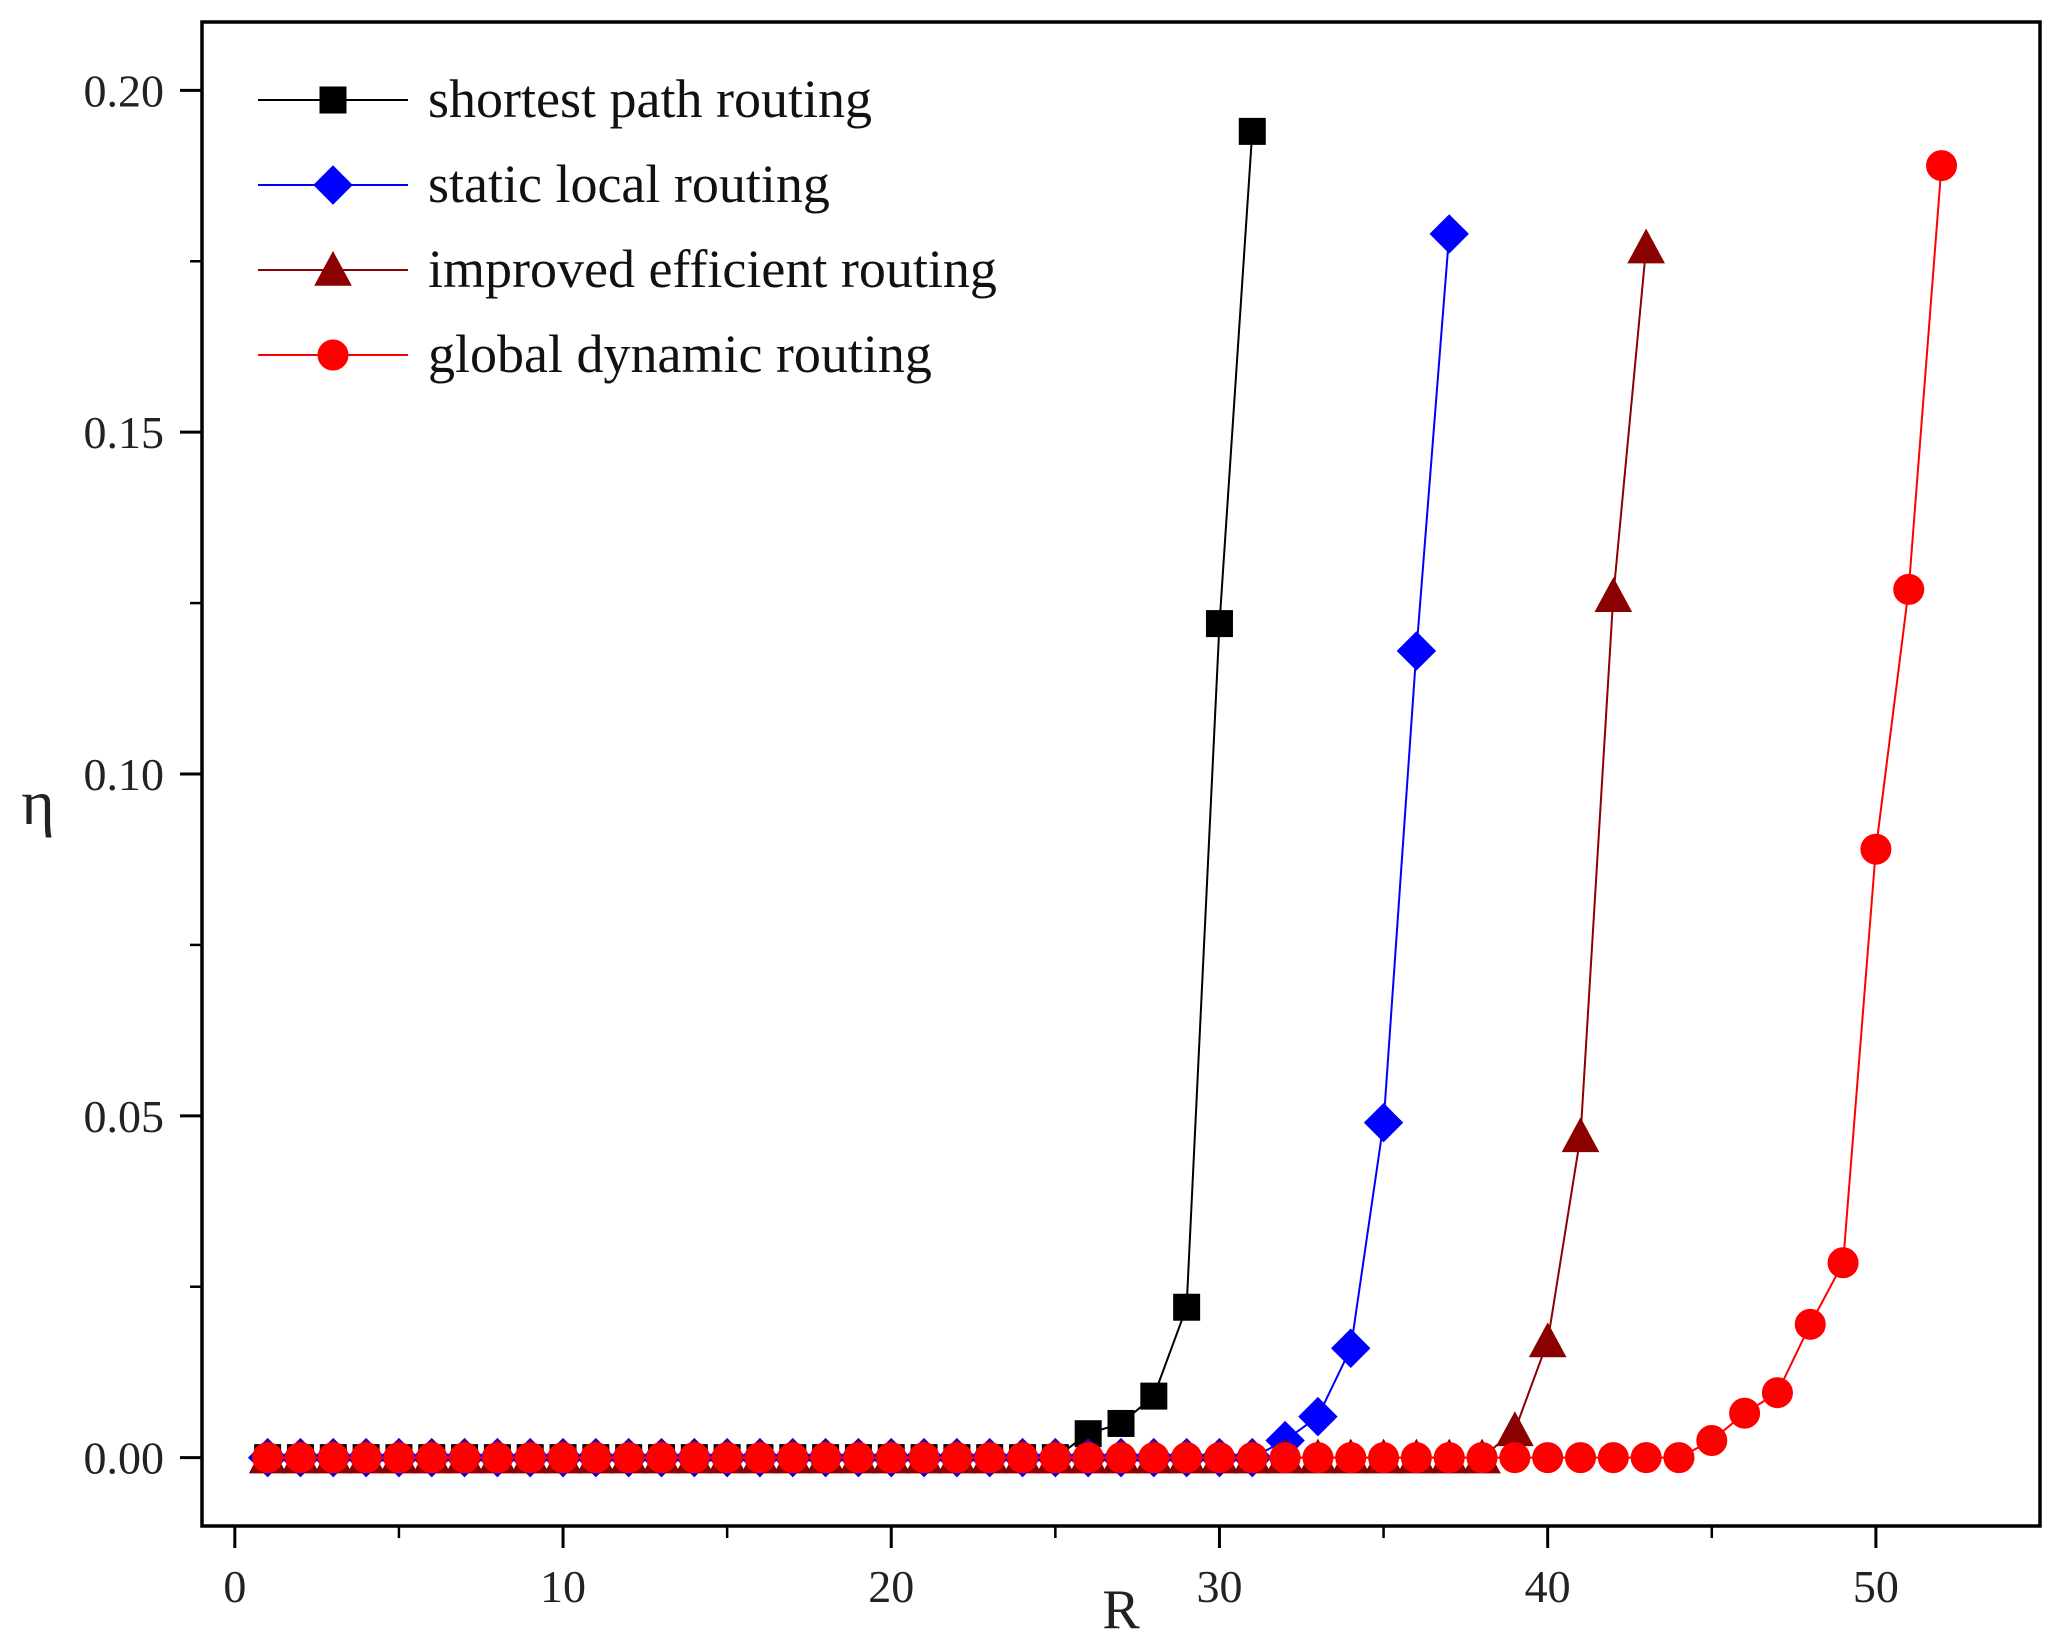 This screenshot has height=1642, width=2057. What do you see at coordinates (124, 1458) in the screenshot?
I see `y-tick-label: 0.00` at bounding box center [124, 1458].